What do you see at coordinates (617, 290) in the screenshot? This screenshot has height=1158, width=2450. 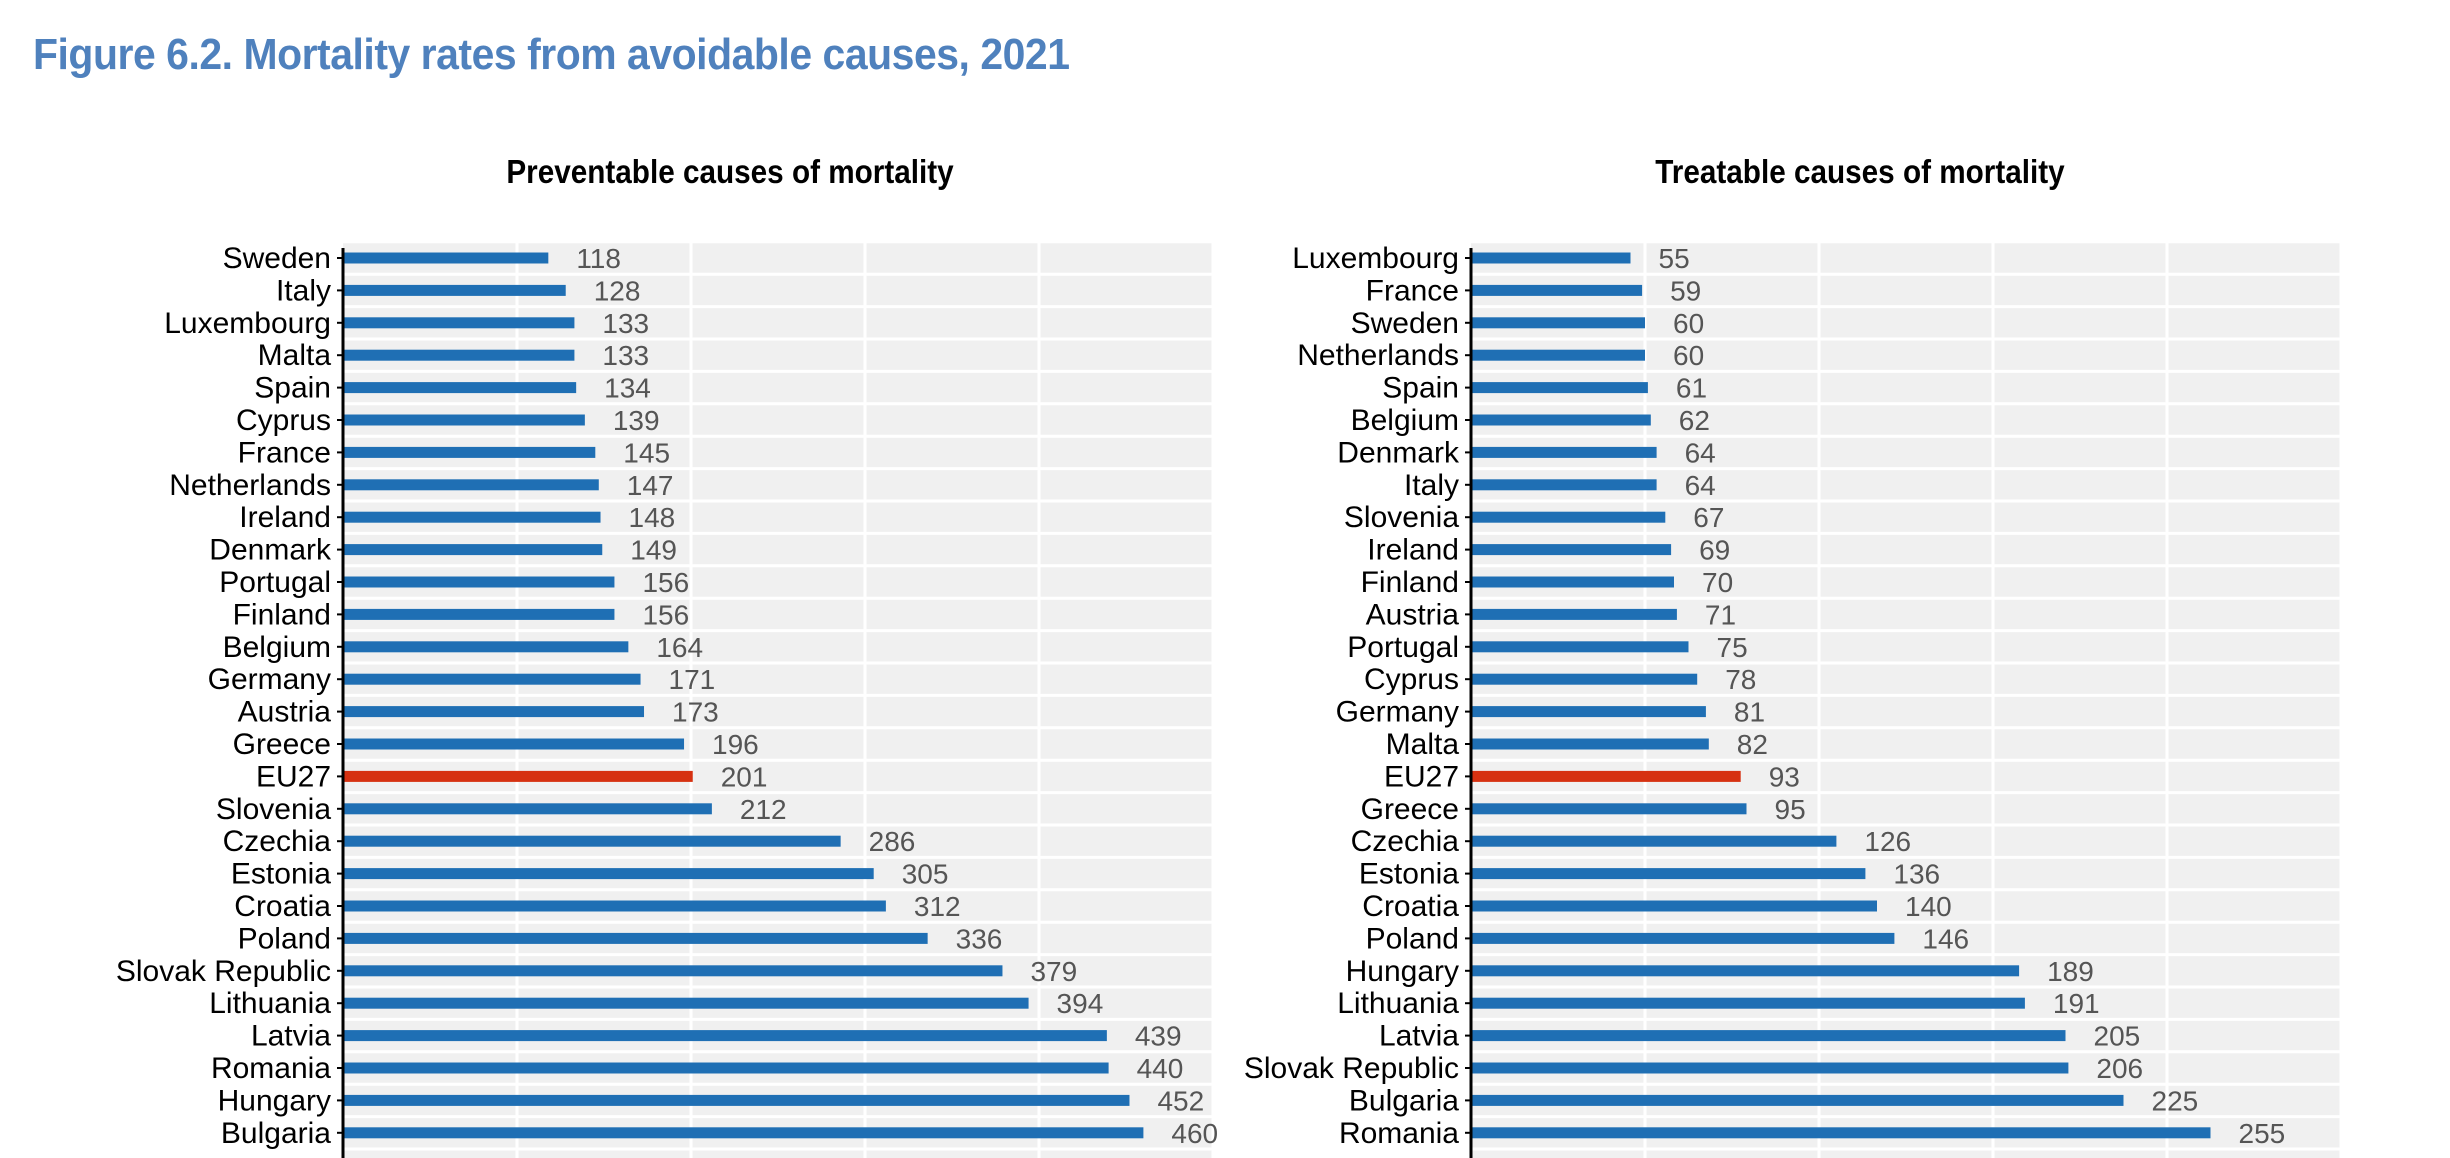 I see `value-label-italy: 128` at bounding box center [617, 290].